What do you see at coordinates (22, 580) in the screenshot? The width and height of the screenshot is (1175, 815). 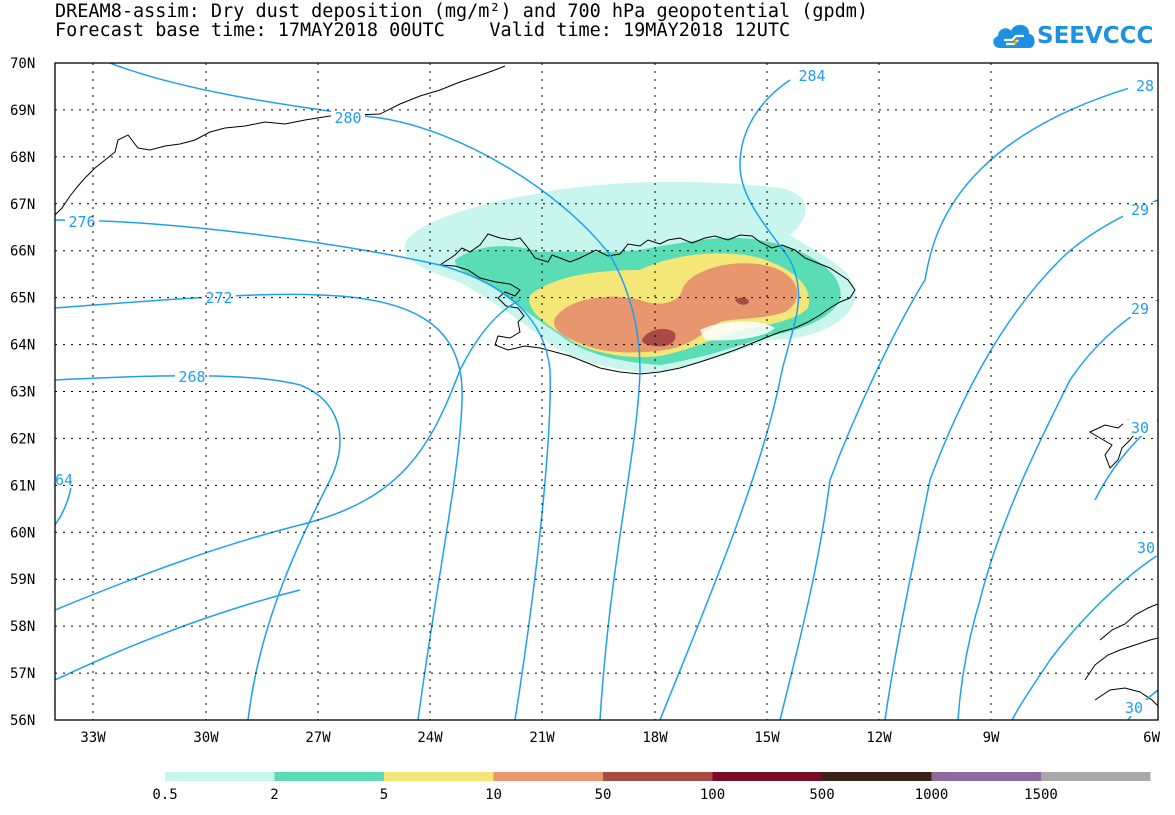 I see `latitude-label: 59N` at bounding box center [22, 580].